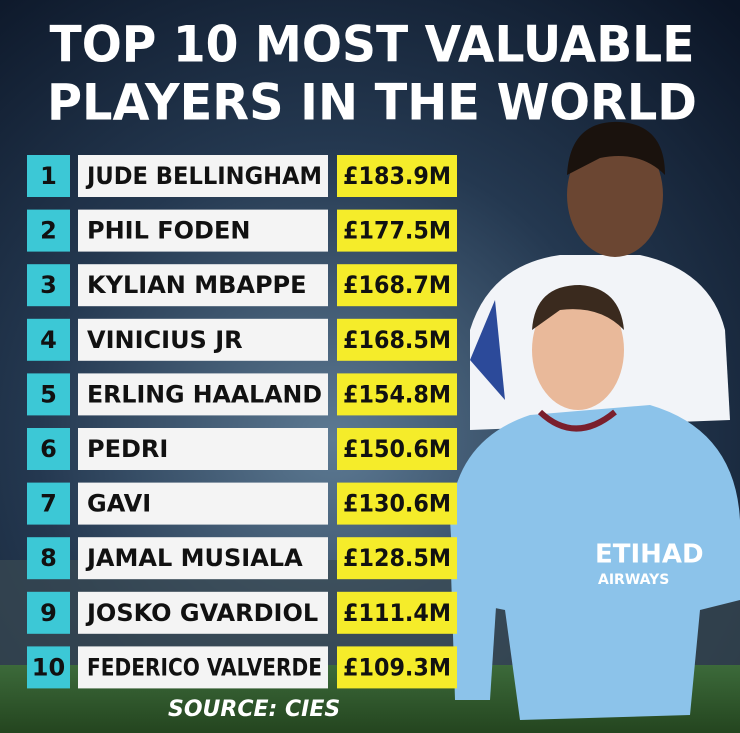 This screenshot has height=733, width=740. I want to click on player-value: £130.6M, so click(397, 504).